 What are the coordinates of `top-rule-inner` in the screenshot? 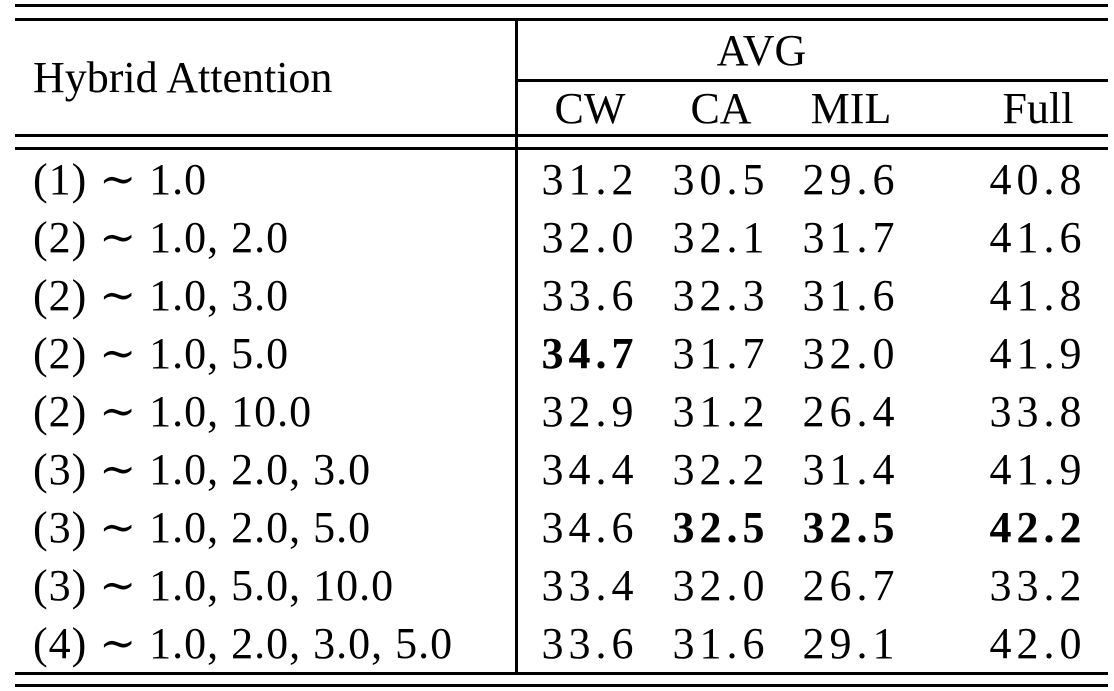 It's located at (561, 19).